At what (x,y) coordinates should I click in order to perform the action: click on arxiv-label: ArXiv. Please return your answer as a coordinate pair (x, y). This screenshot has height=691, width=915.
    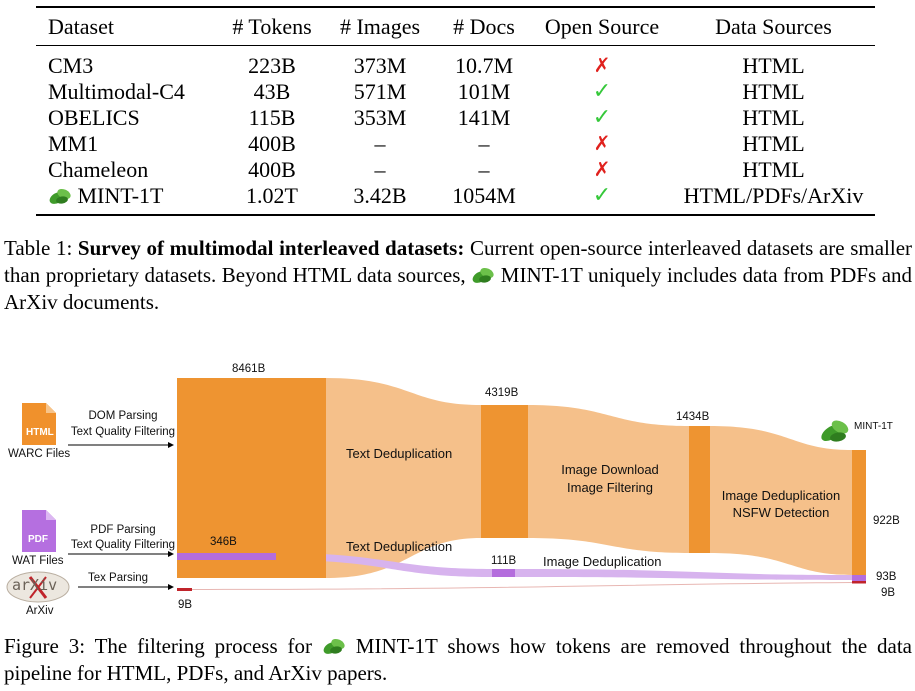
    Looking at the image, I should click on (40, 611).